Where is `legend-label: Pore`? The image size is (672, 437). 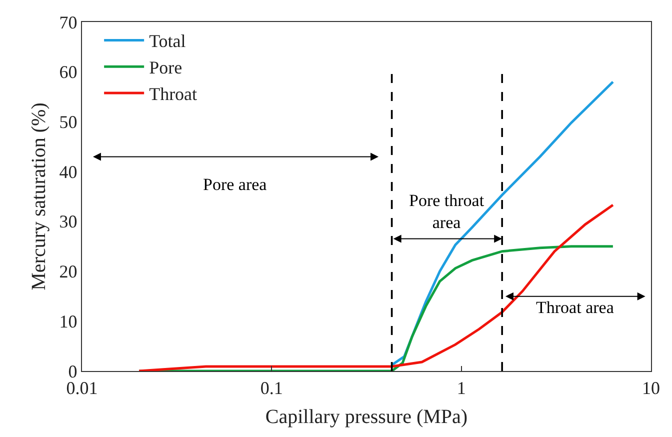 legend-label: Pore is located at coordinates (165, 68).